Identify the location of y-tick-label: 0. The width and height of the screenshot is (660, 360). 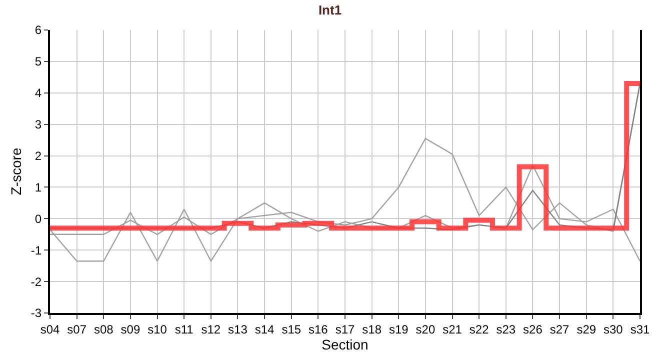
(38, 219).